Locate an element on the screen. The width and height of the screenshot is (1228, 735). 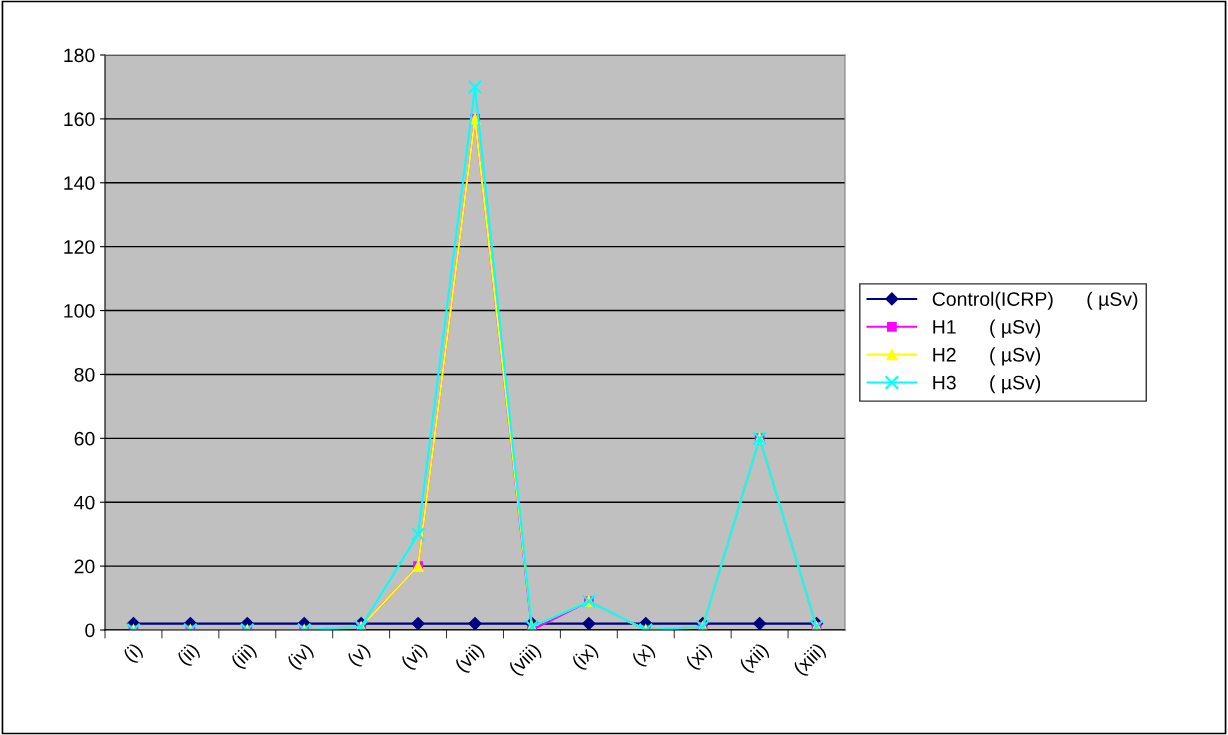
y-tick-label: 20 is located at coordinates (84, 566).